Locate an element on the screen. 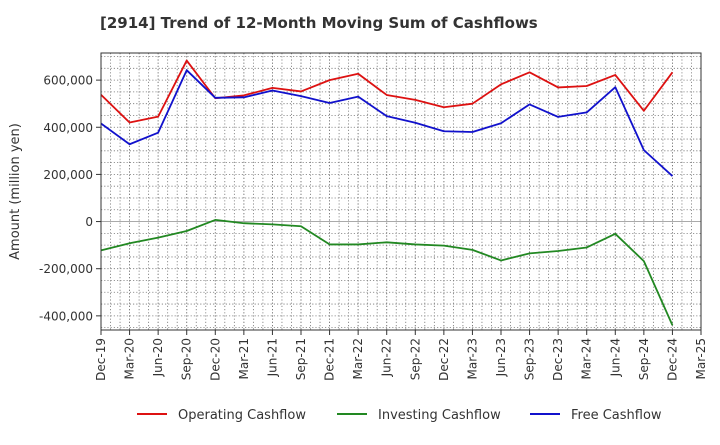 This screenshot has height=445, width=720. legend-label: Operating Cashflow is located at coordinates (242, 415).